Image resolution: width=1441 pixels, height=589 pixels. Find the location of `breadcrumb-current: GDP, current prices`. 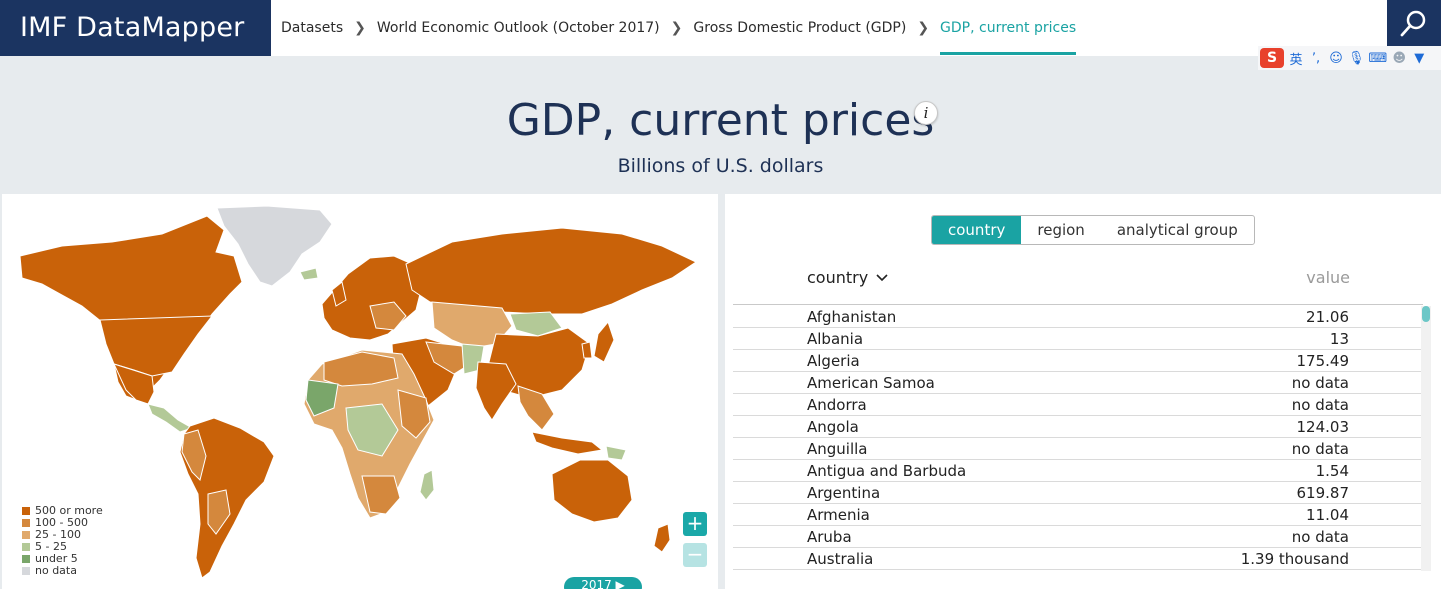

breadcrumb-current: GDP, current prices is located at coordinates (1008, 28).